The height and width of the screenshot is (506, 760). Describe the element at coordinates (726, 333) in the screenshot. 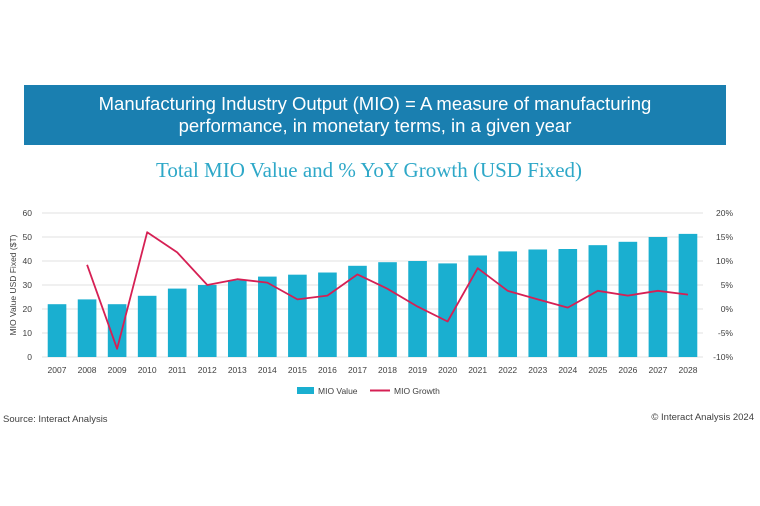

I see `y2-tick-label: -5%` at that location.